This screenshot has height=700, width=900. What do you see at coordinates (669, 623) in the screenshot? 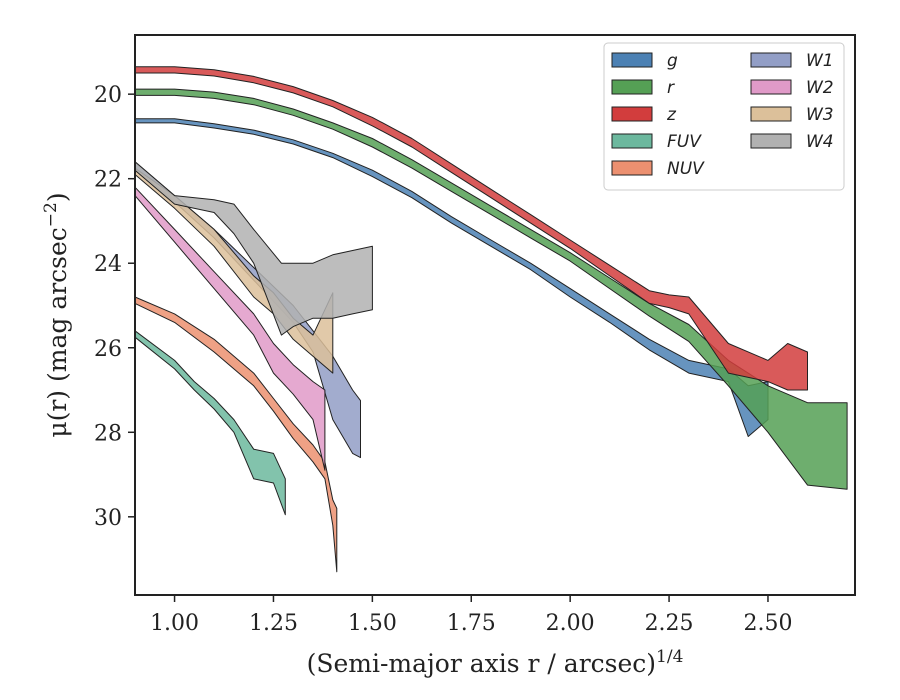
I see `x-tick-label: 2.25` at bounding box center [669, 623].